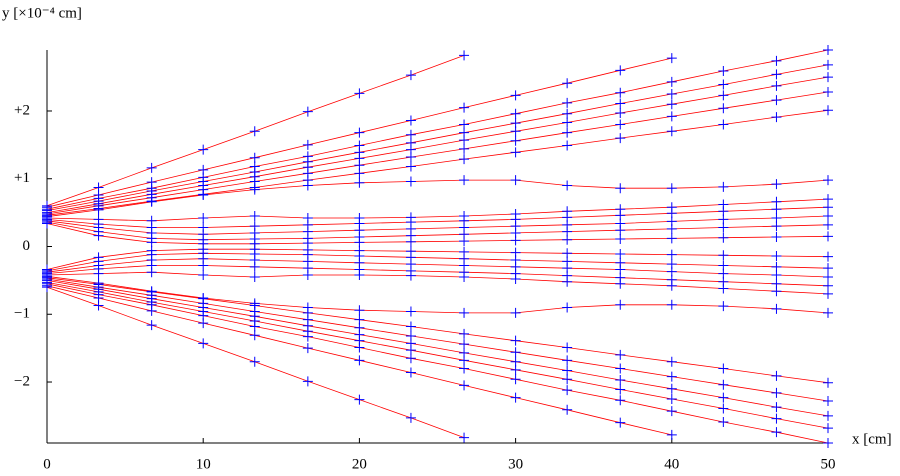 This screenshot has width=900, height=476. What do you see at coordinates (22, 314) in the screenshot?
I see `y-tick-label: −1` at bounding box center [22, 314].